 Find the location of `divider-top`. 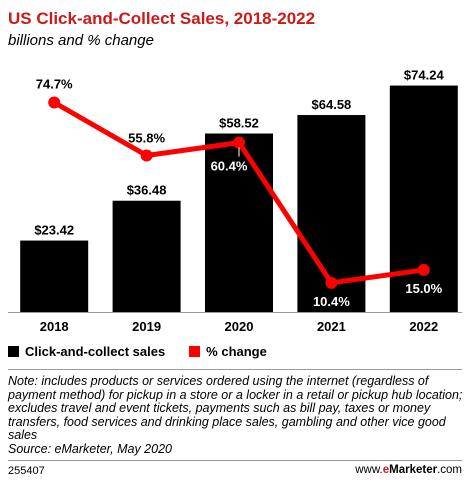

divider-top is located at coordinates (235, 369).